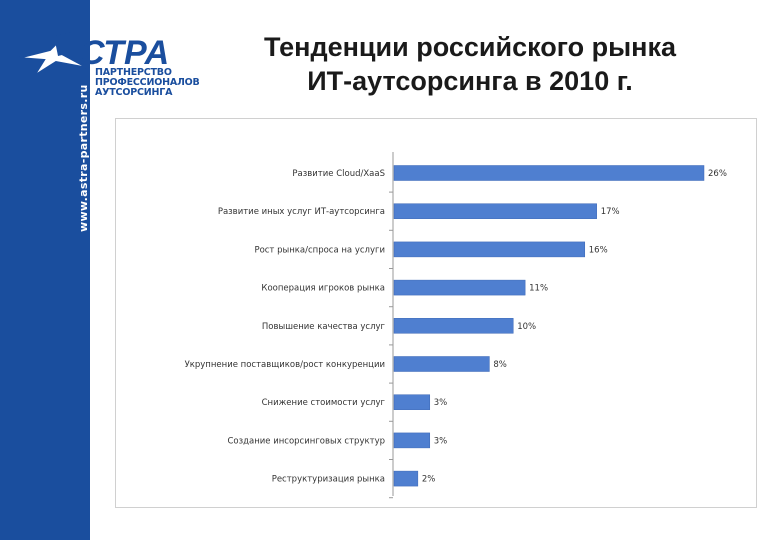 The width and height of the screenshot is (780, 540). What do you see at coordinates (717, 174) in the screenshot?
I see `data-label: 26%` at bounding box center [717, 174].